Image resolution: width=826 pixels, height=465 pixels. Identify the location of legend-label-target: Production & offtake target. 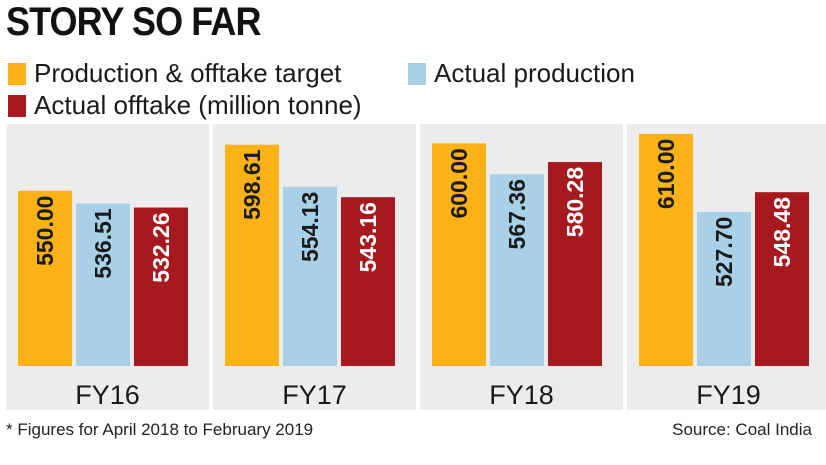
(188, 73).